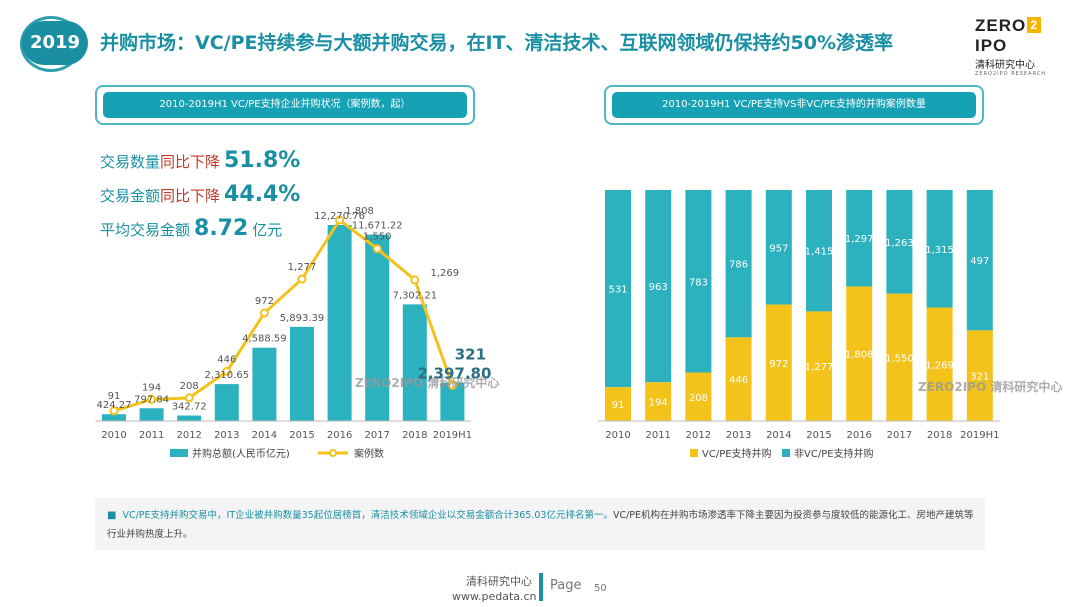 The image size is (1080, 607). What do you see at coordinates (130, 162) in the screenshot?
I see `stat-label: 交易数量` at bounding box center [130, 162].